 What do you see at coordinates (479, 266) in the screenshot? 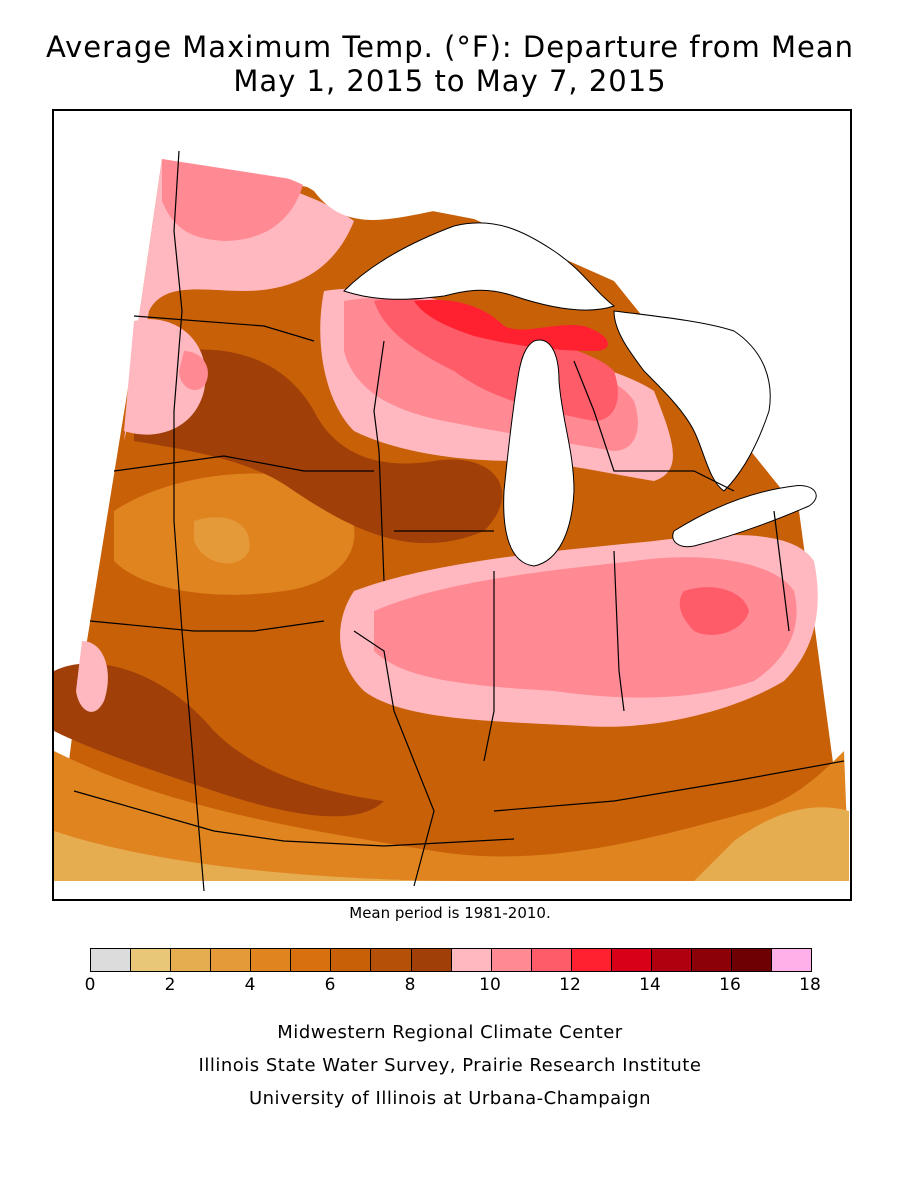
I see `lake-superior` at bounding box center [479, 266].